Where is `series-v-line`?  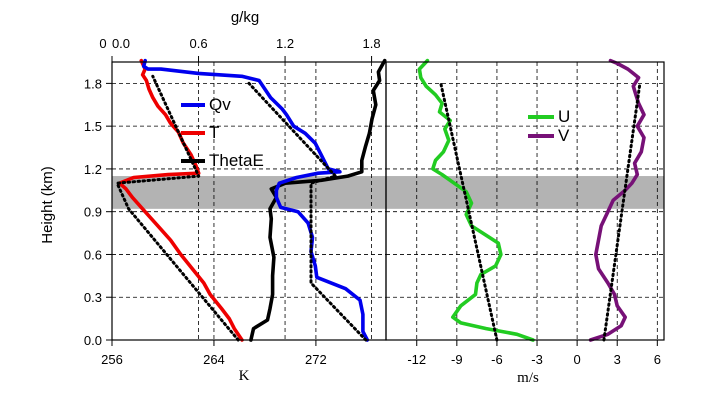
series-v-line is located at coordinates (617, 200).